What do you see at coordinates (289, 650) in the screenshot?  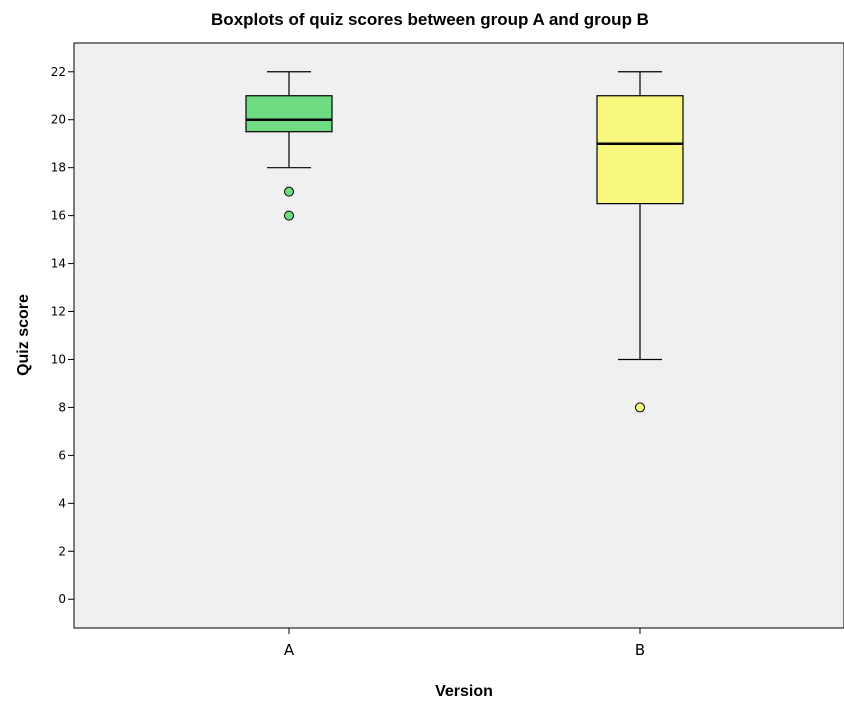 I see `x-tick-label: A` at bounding box center [289, 650].